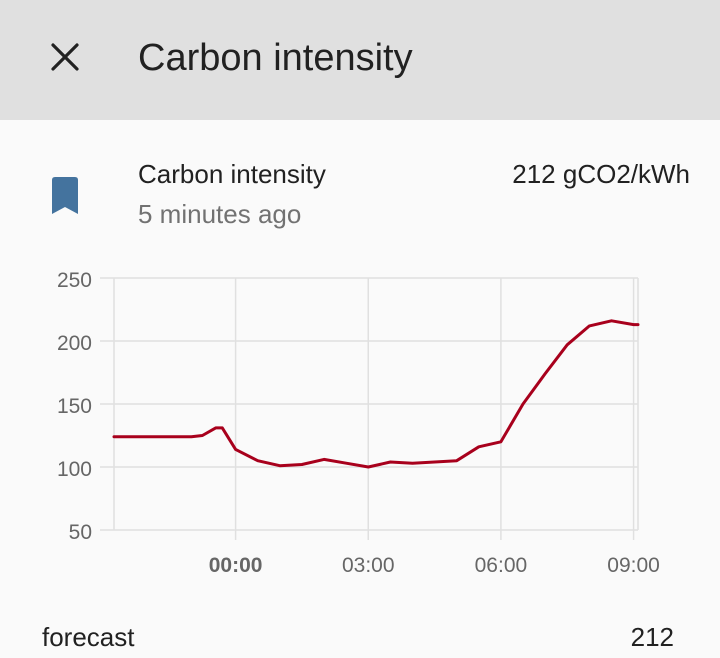  What do you see at coordinates (74, 406) in the screenshot?
I see `y-tick-label: 150` at bounding box center [74, 406].